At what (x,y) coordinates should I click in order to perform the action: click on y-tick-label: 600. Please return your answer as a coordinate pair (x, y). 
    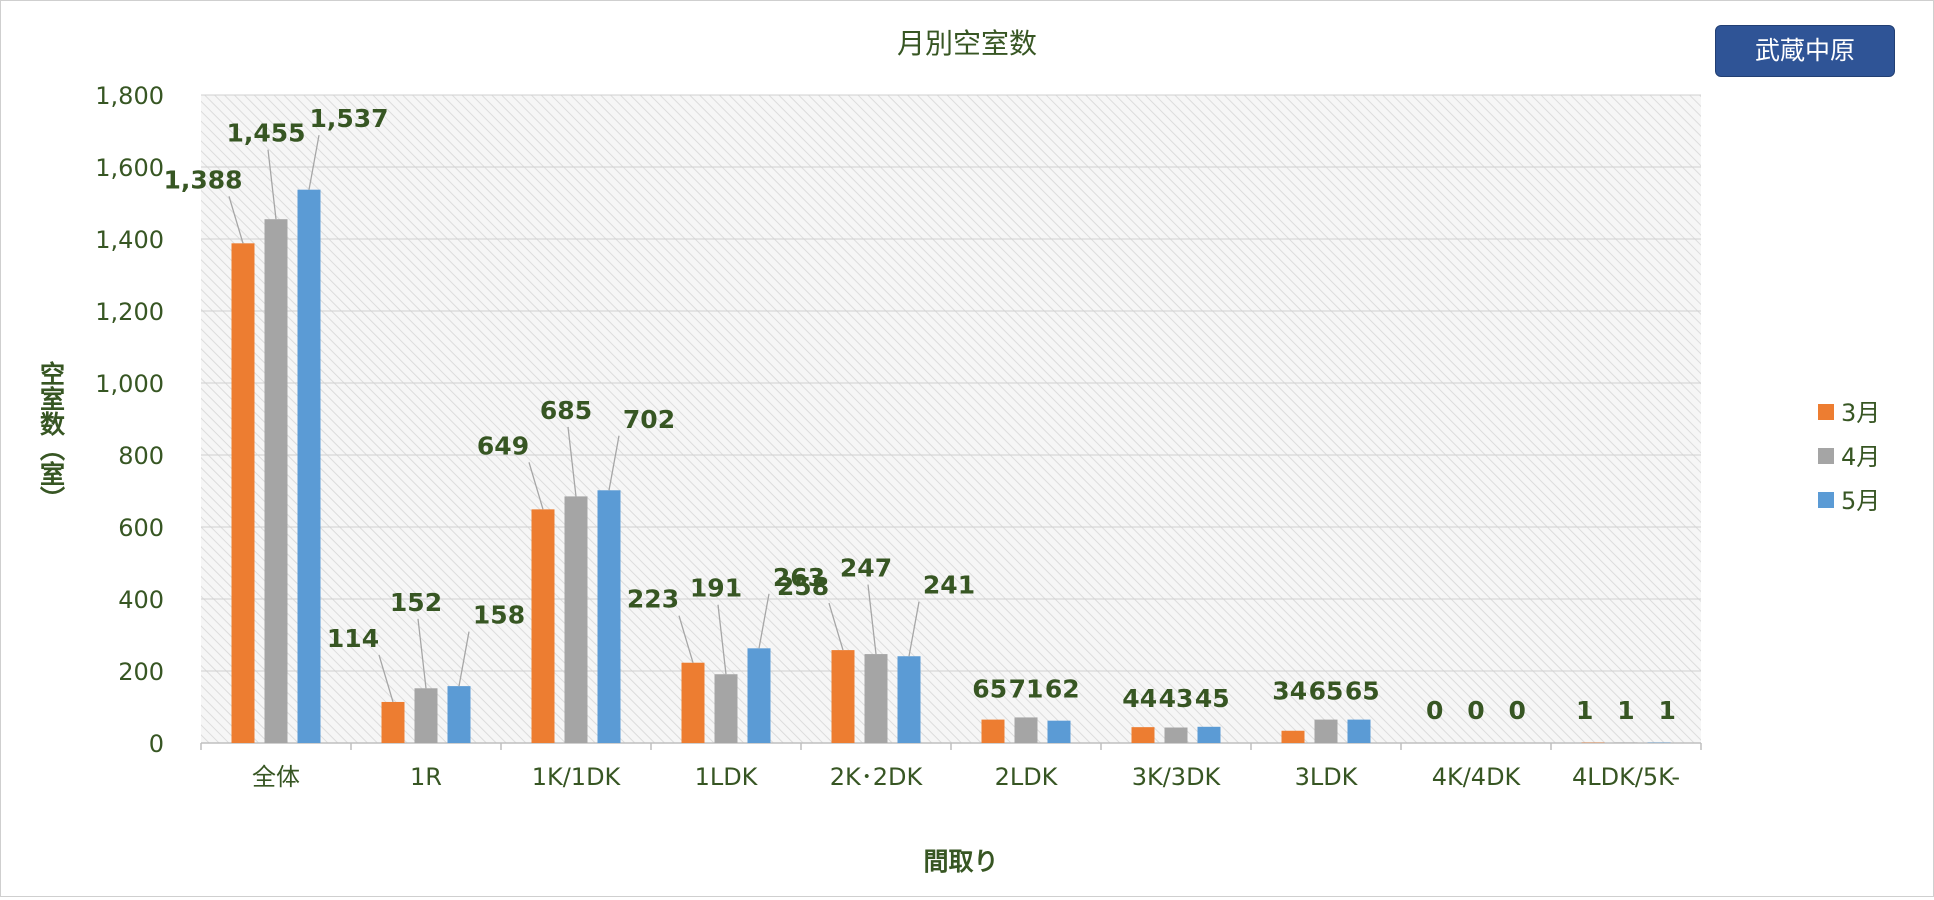
    Looking at the image, I should click on (141, 528).